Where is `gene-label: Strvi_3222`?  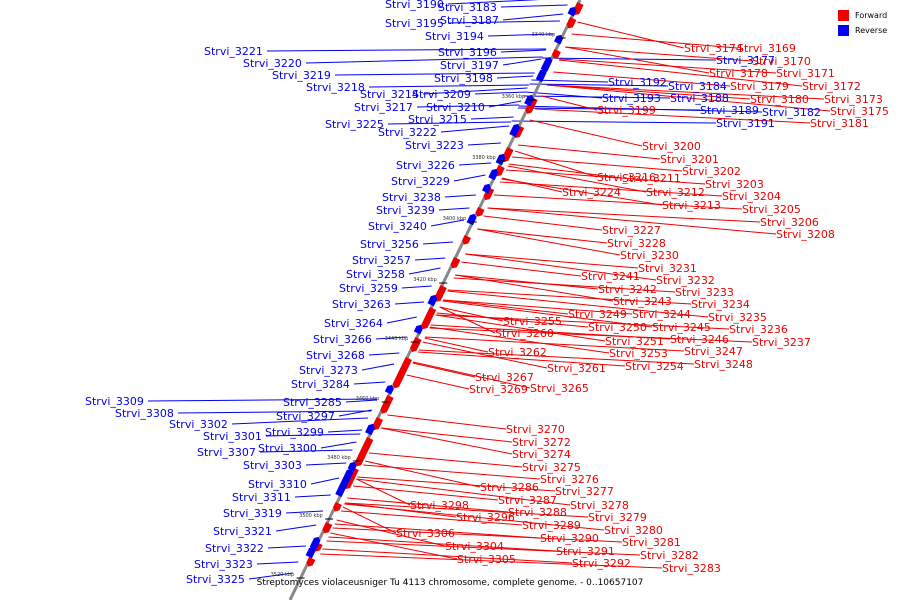
gene-label: Strvi_3222 is located at coordinates (407, 132).